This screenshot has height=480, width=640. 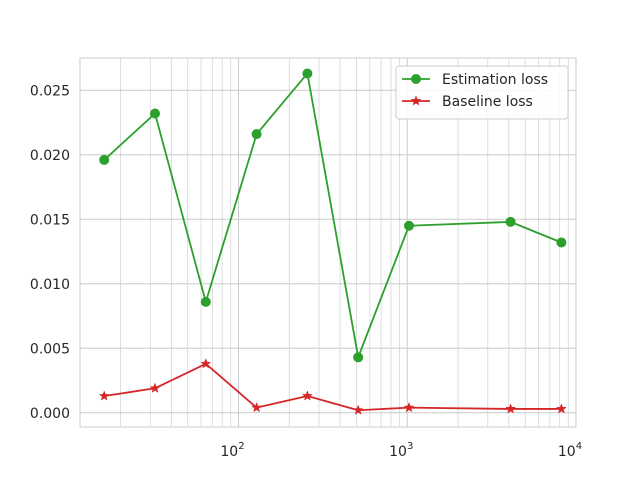 I want to click on y-tick-labels: 0.000 0.005 0.010 0.015 0.020 0.025, so click(x=50, y=252).